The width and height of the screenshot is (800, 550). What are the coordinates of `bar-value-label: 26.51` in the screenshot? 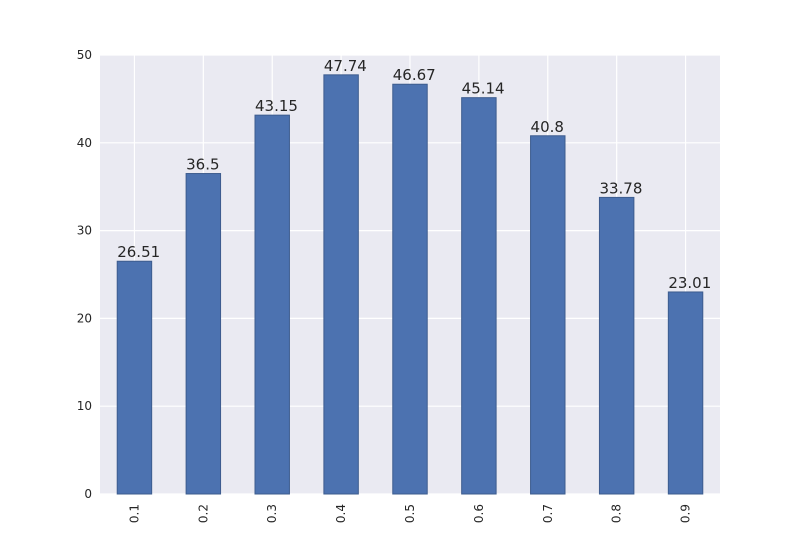 It's located at (138, 252).